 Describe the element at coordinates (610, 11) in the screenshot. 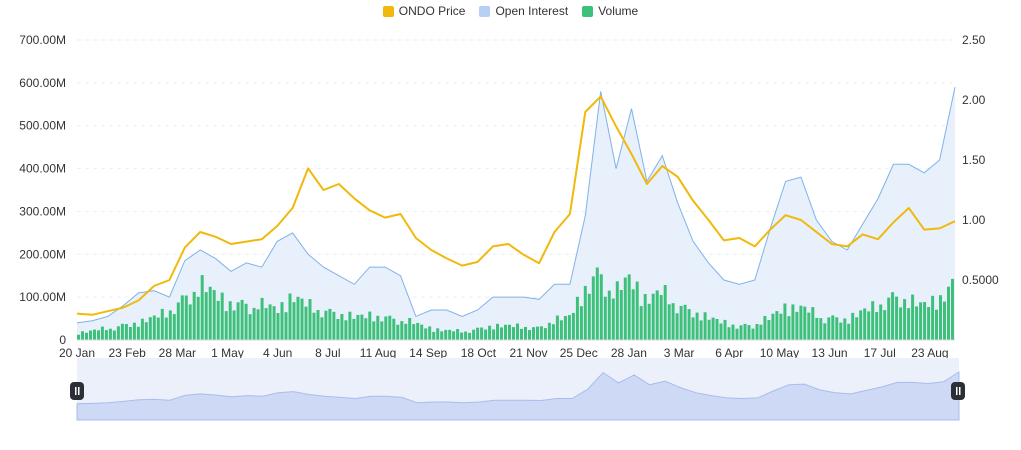

I see `legend-item-volume: Volume` at that location.